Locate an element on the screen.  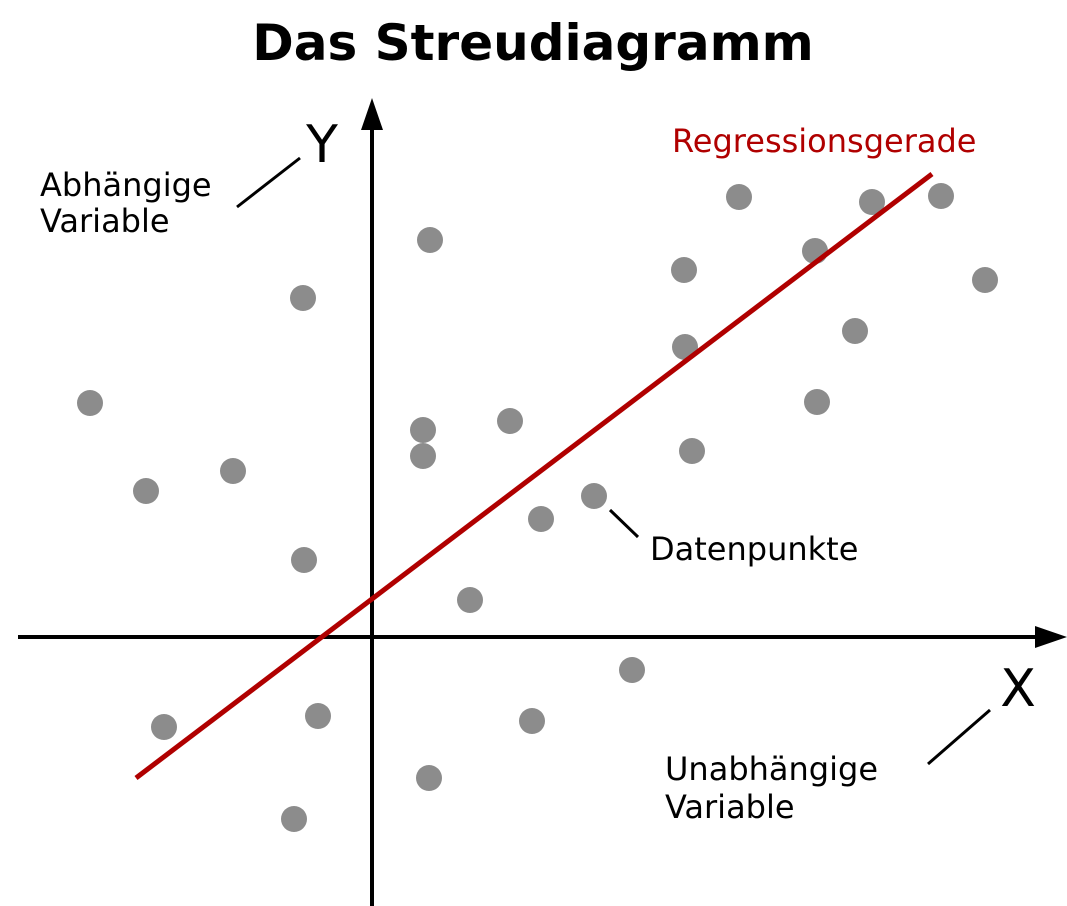
y-arrow is located at coordinates (372, 114).